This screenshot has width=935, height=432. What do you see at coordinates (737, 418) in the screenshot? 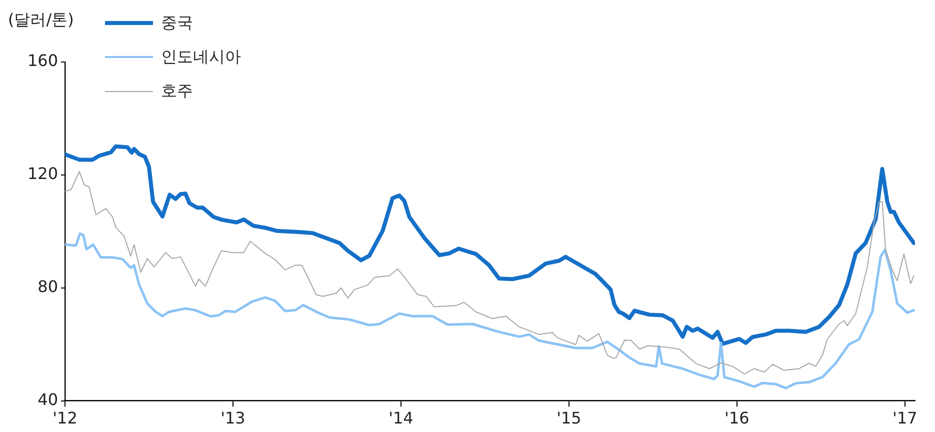
I see `x-tick-label: '16` at bounding box center [737, 418].